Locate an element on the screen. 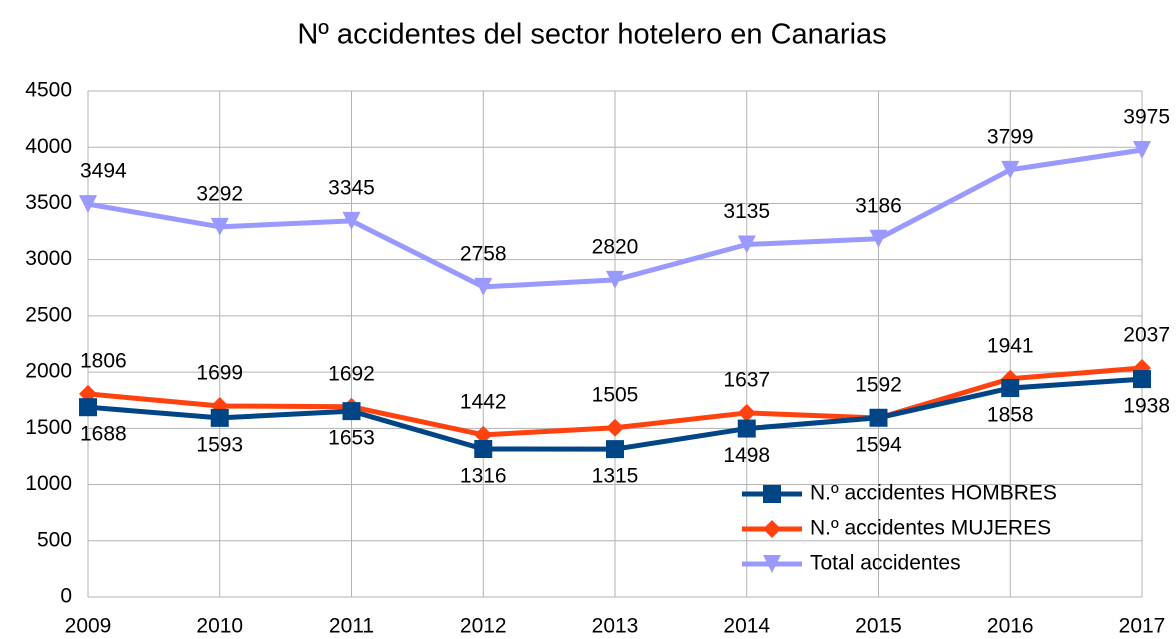  data-label: 3345 is located at coordinates (351, 187).